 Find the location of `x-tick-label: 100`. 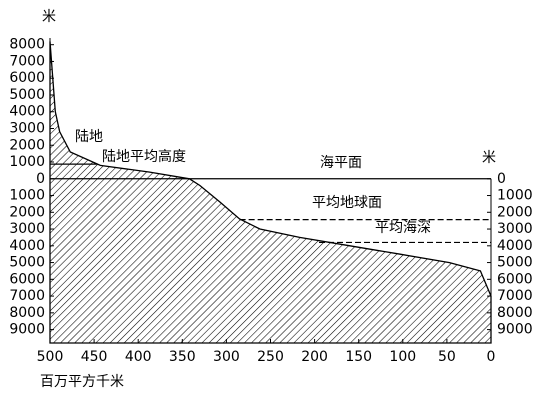

x-tick-label: 100 is located at coordinates (402, 357).